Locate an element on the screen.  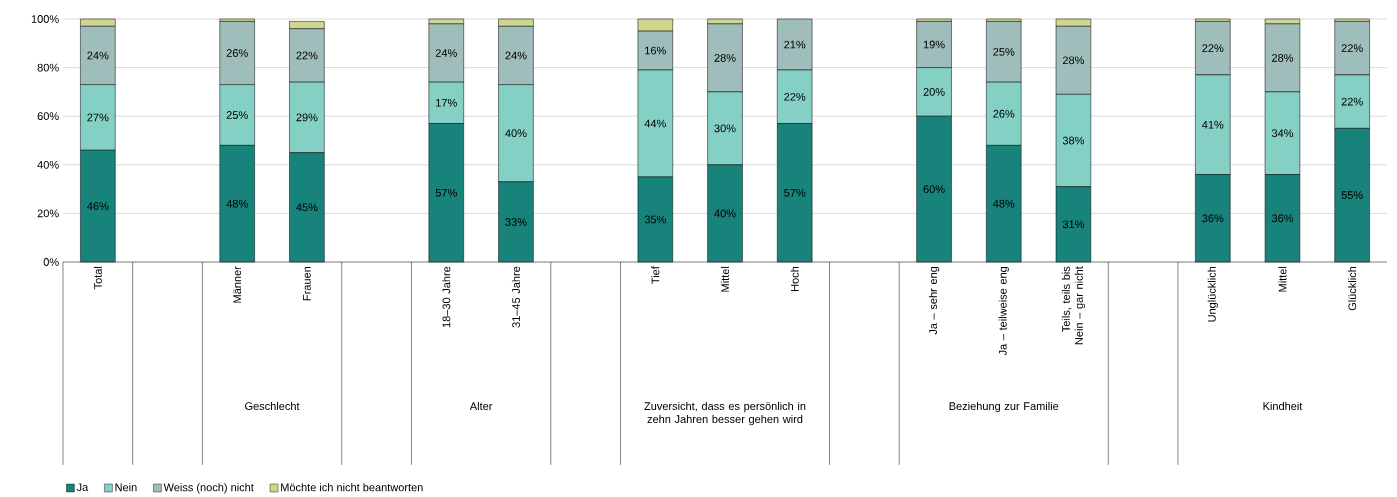
legend-label: Ja is located at coordinates (82, 487).